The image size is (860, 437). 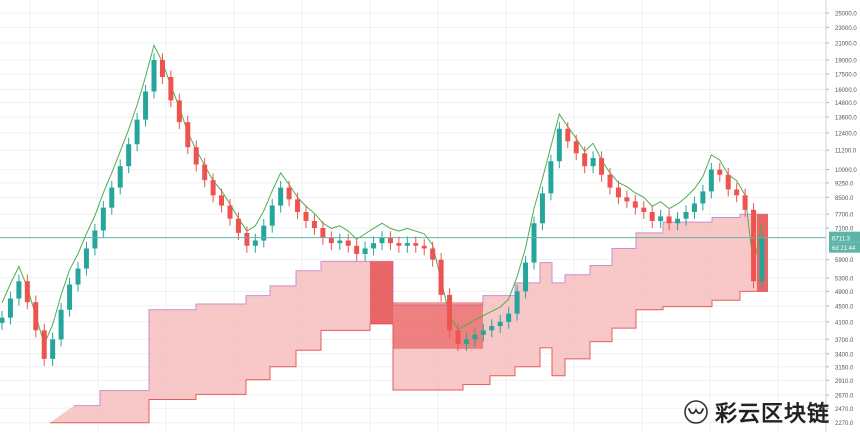 I want to click on y-tick-label: 7700.0, so click(x=844, y=216).